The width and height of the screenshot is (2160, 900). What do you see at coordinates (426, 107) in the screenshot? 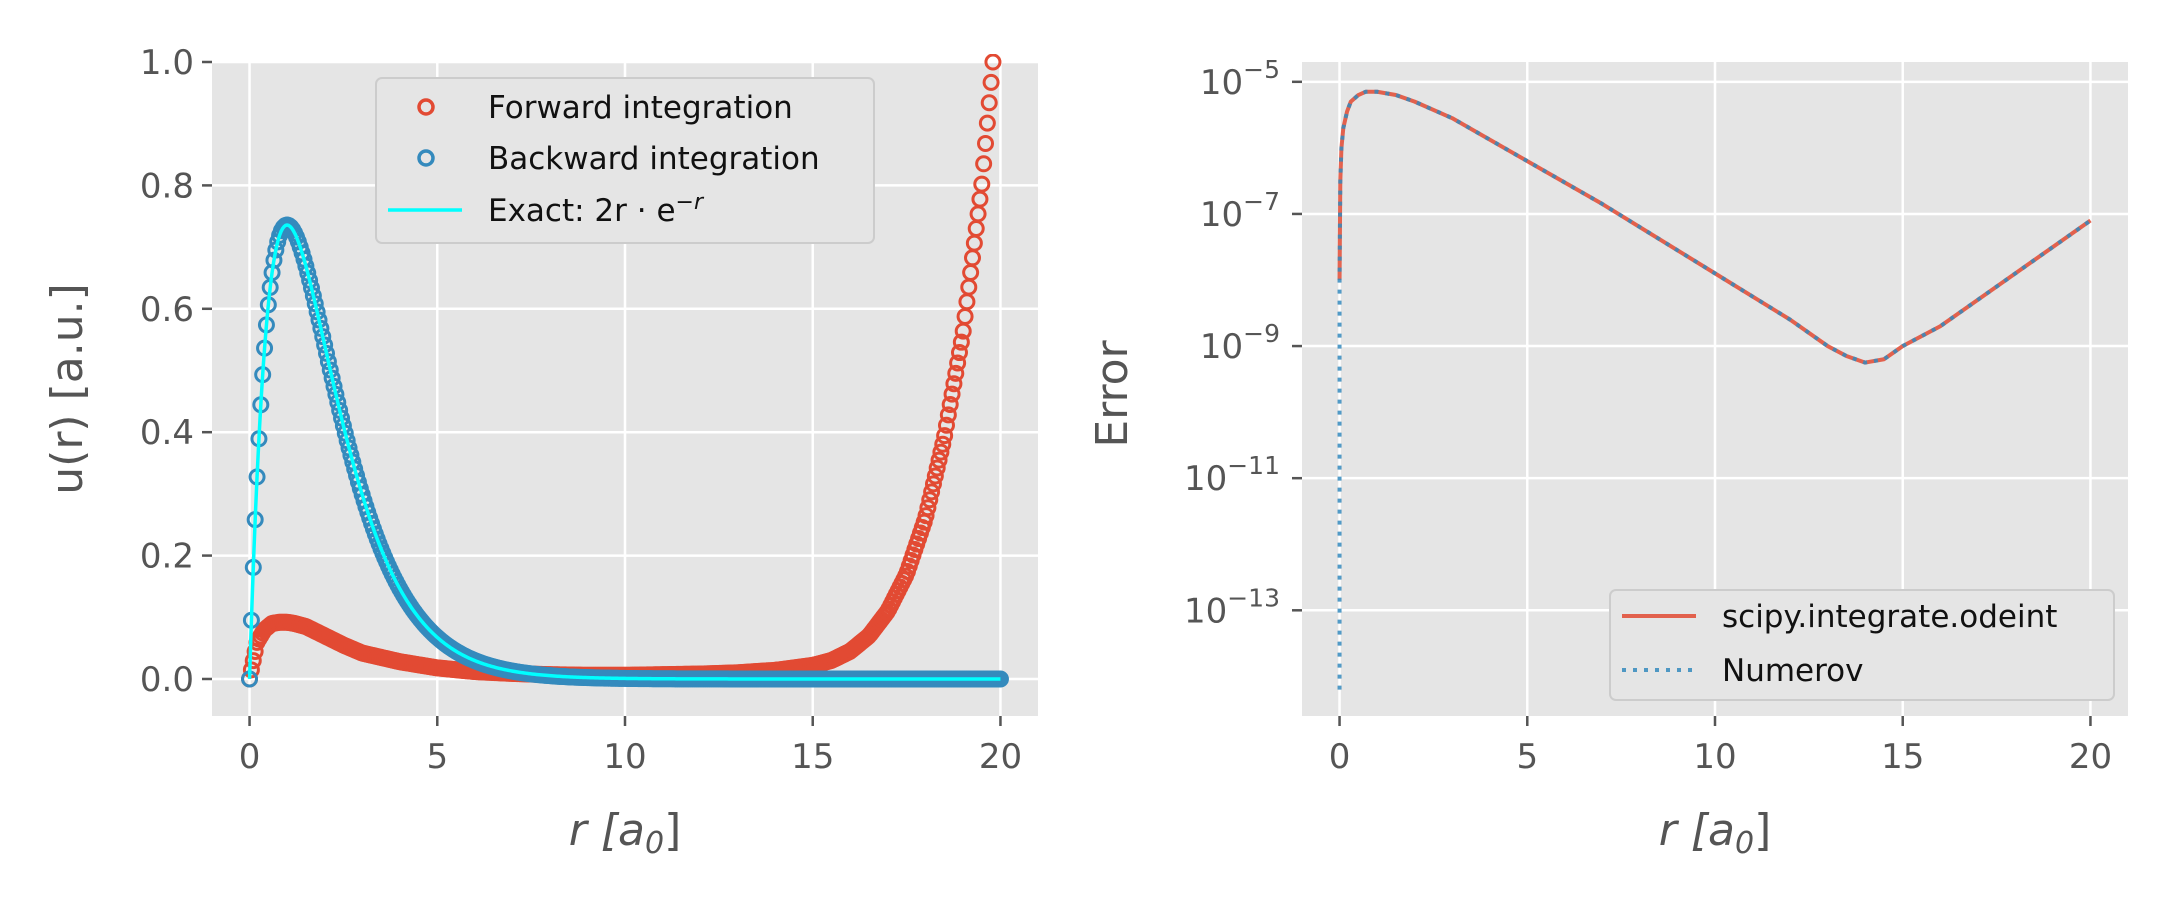
I see `legend-forward-marker` at bounding box center [426, 107].